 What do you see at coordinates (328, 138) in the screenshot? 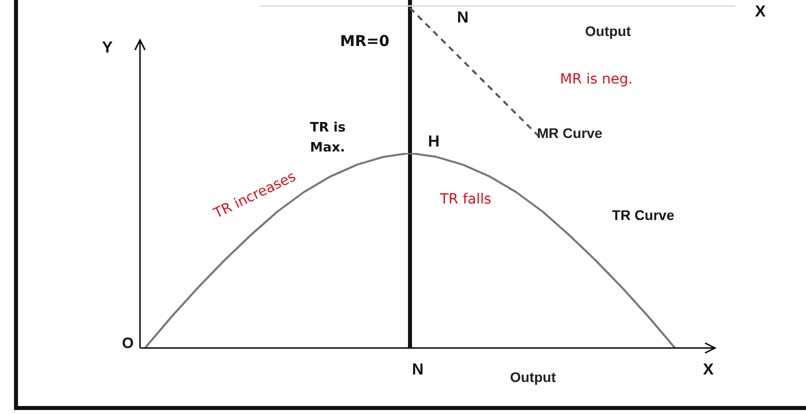
I see `annotation: TR is Max.` at bounding box center [328, 138].